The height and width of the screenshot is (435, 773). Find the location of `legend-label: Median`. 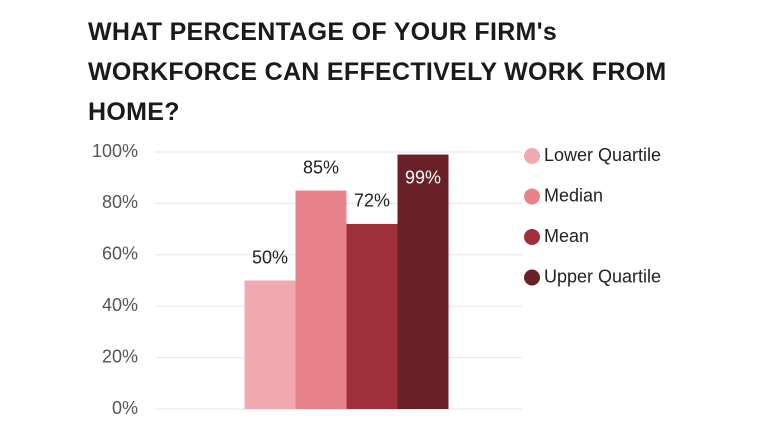

legend-label: Median is located at coordinates (573, 195).